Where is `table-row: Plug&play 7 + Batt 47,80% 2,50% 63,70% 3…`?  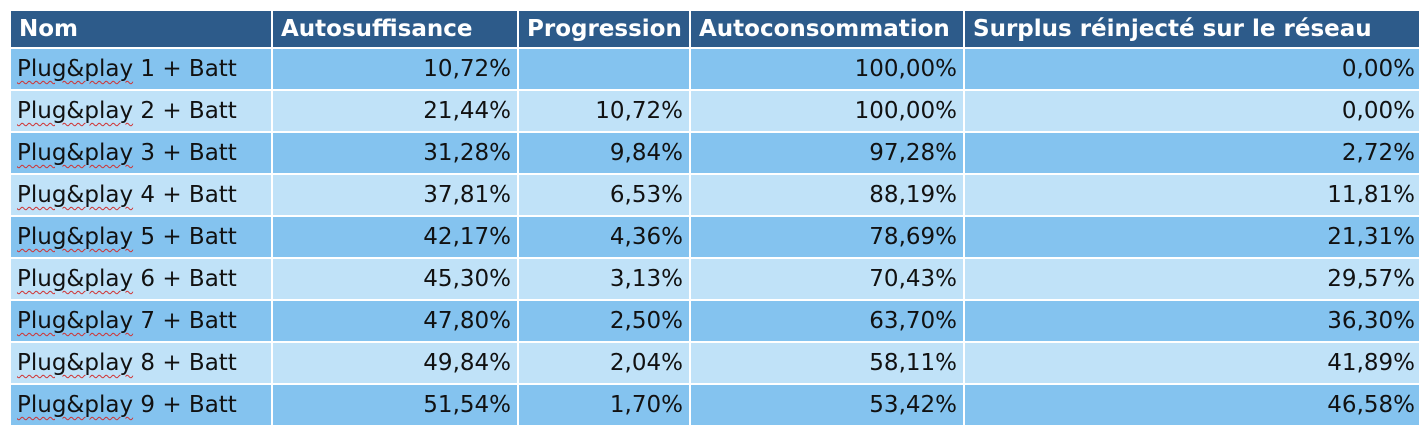 table-row: Plug&play 7 + Batt 47,80% 2,50% 63,70% 3… is located at coordinates (714, 321).